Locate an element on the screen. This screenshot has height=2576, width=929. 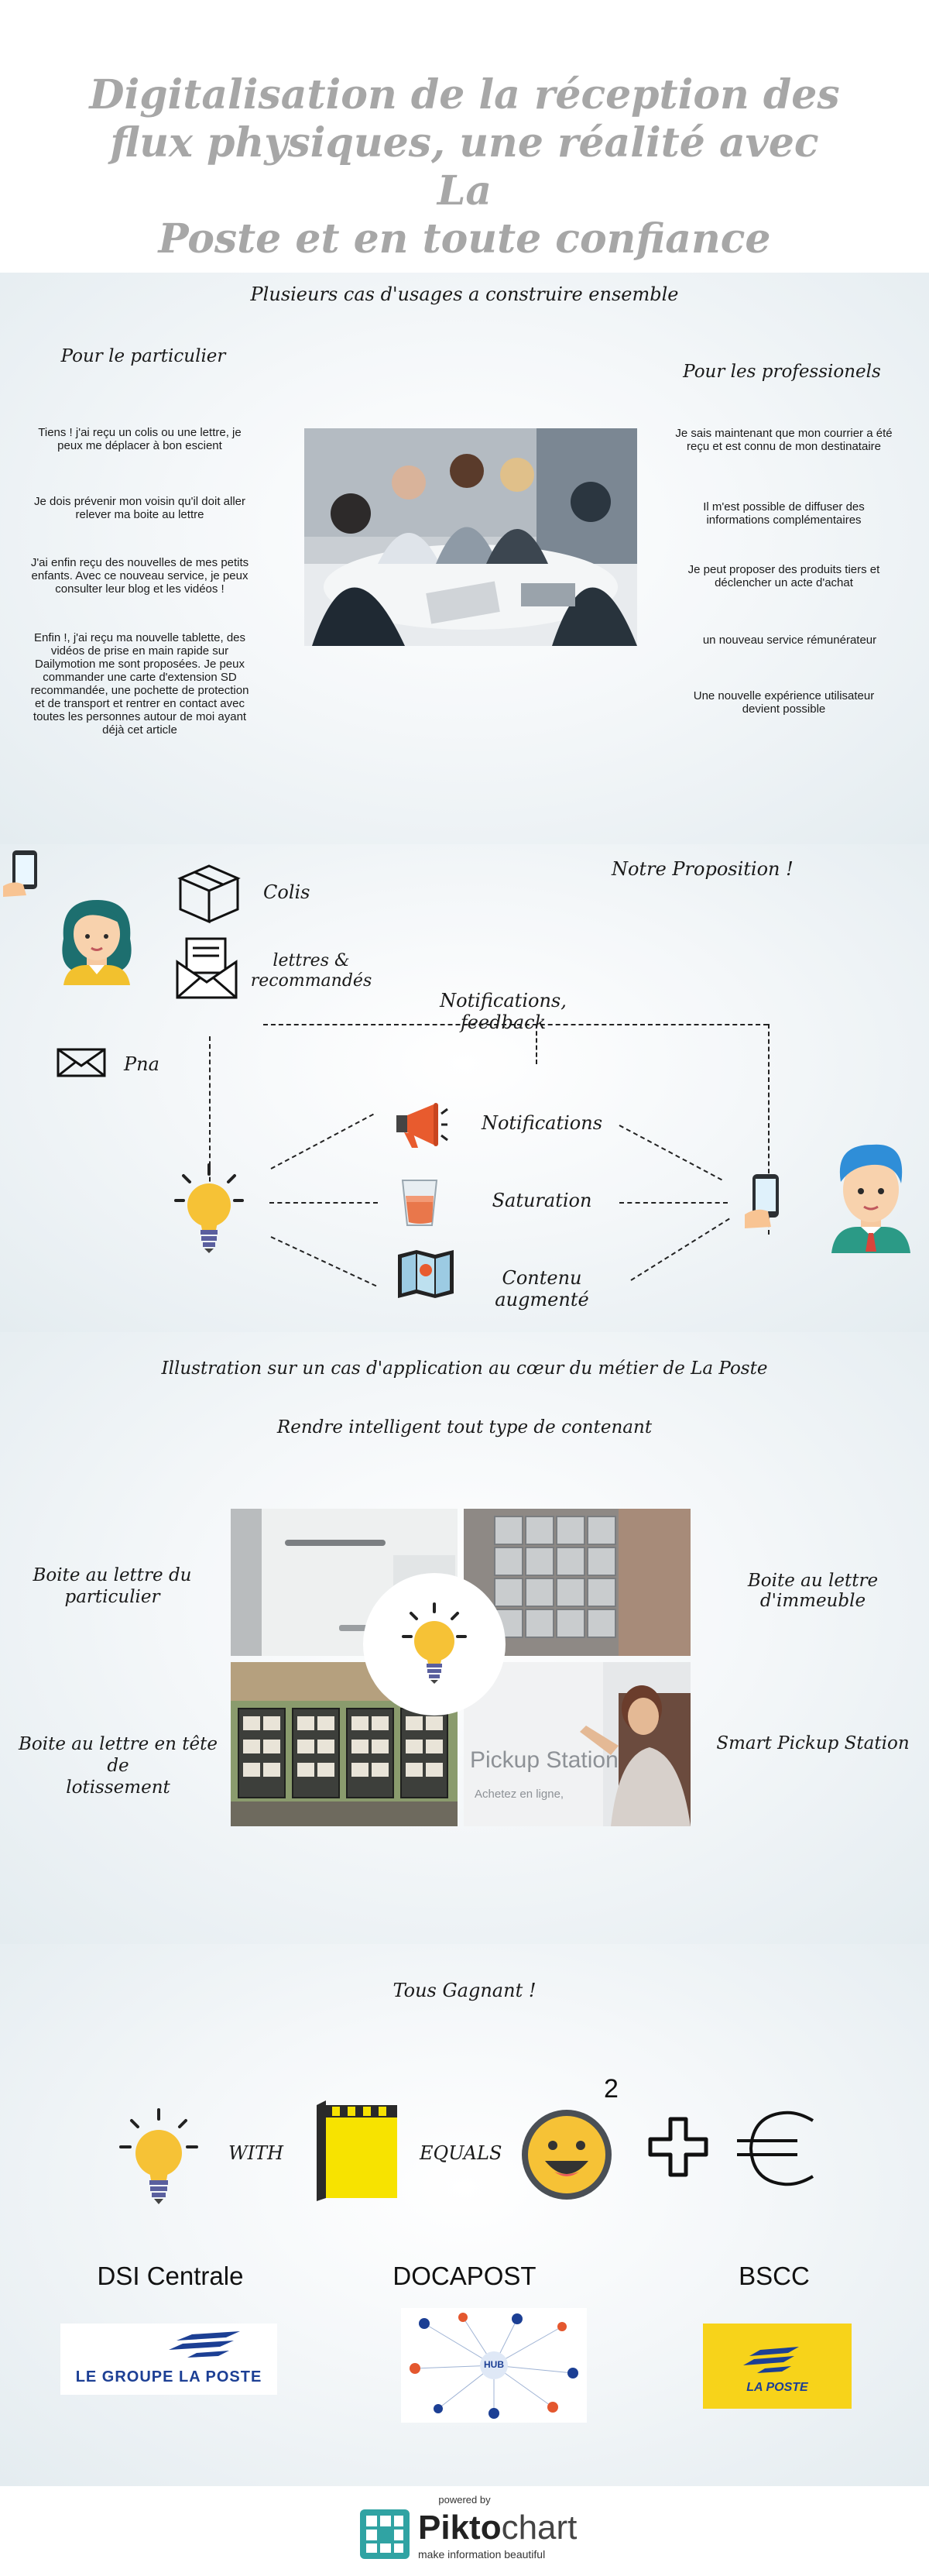
meeting-photo is located at coordinates (470, 537).